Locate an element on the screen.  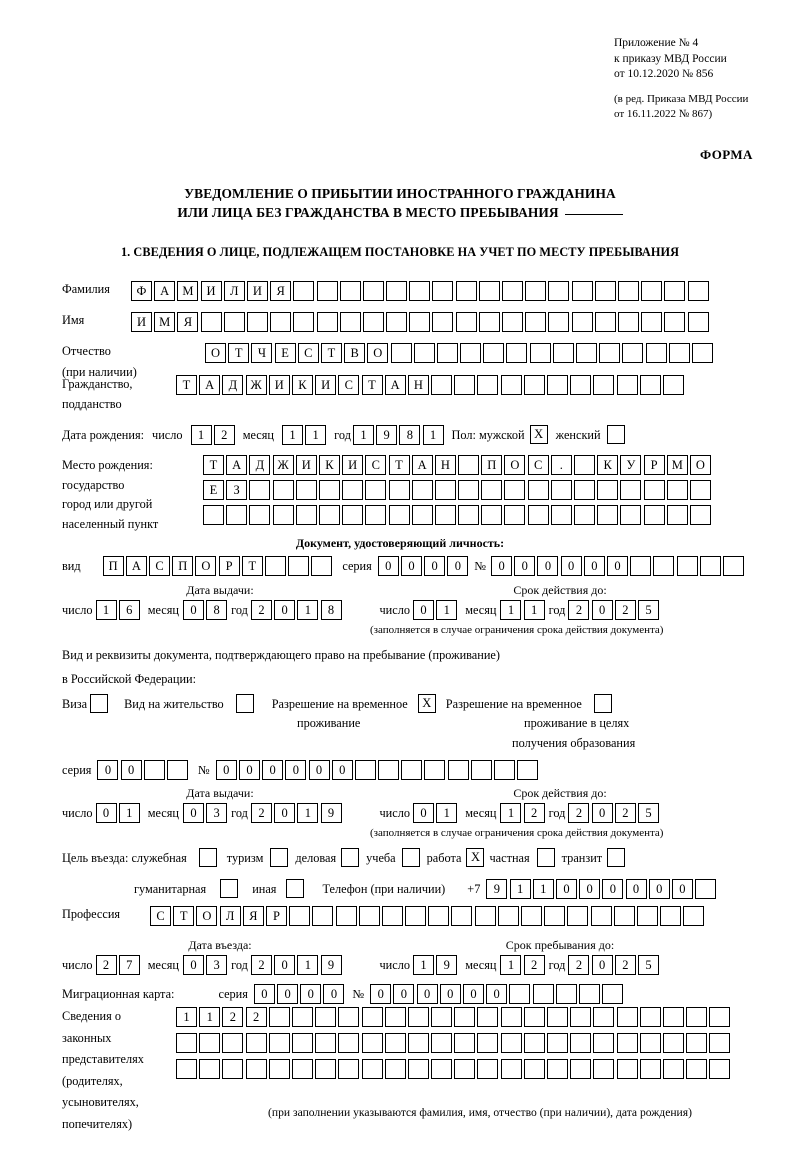
char-box: 9 is located at coordinates (447, 965).